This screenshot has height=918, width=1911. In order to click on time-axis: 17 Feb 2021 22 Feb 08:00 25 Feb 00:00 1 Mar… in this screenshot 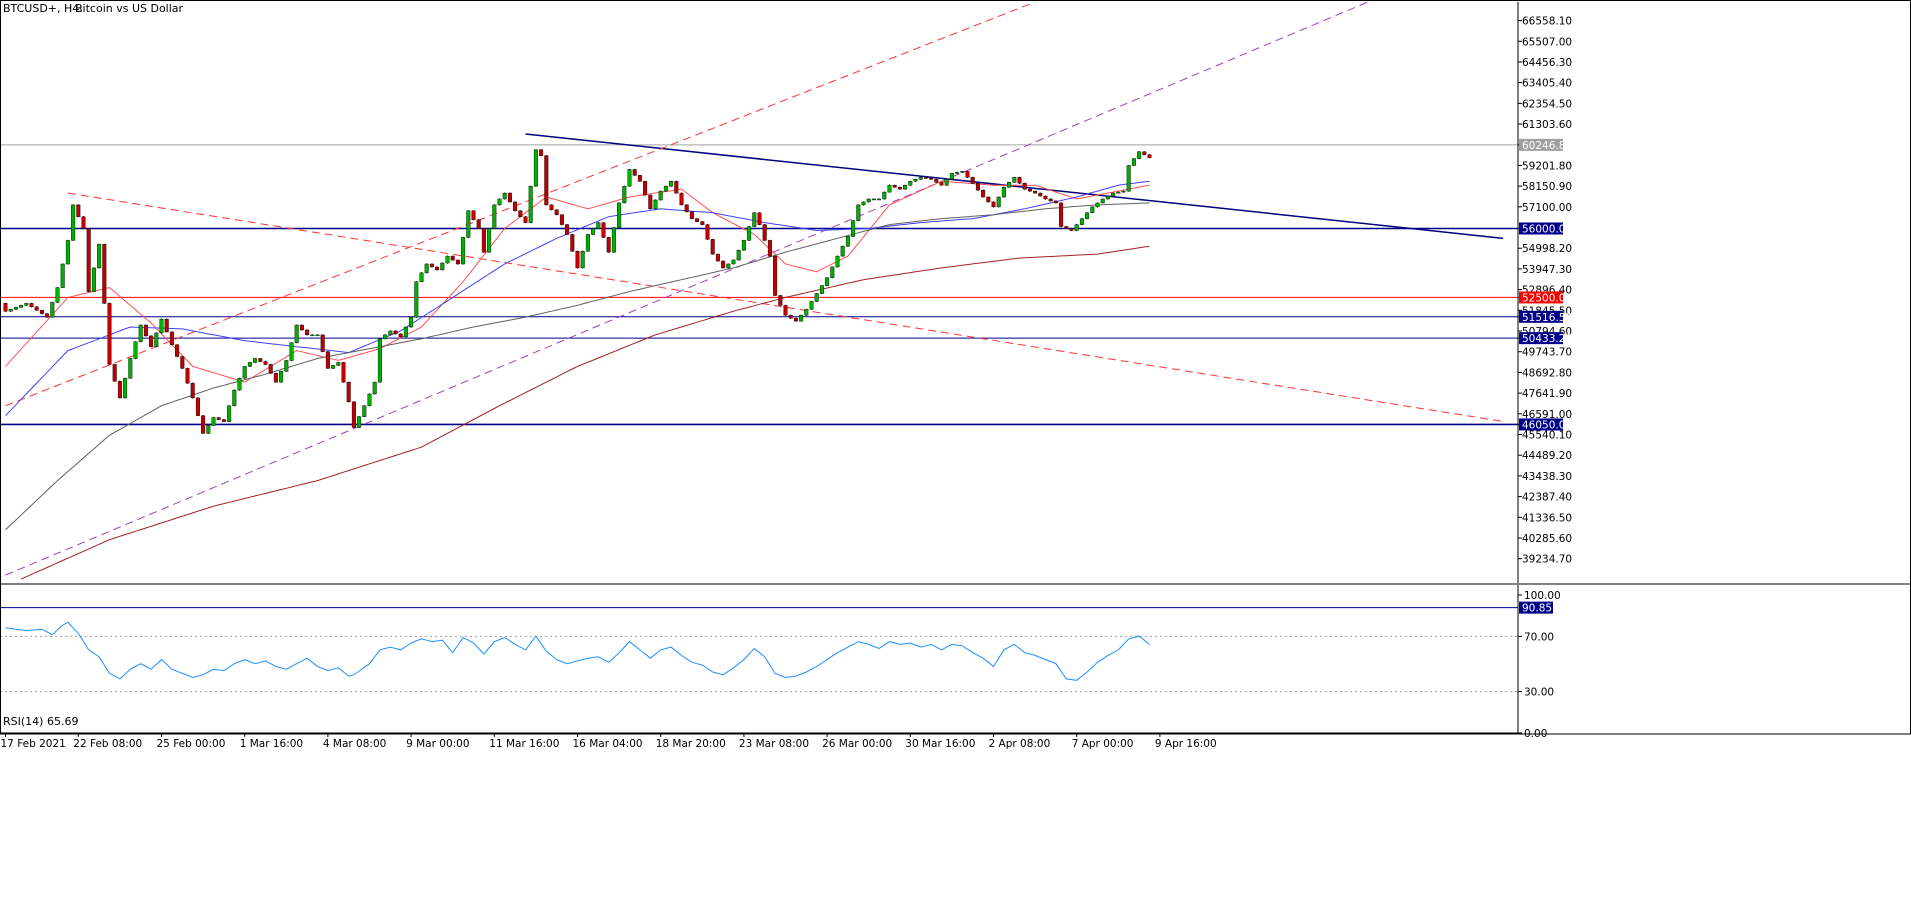, I will do `click(759, 741)`.